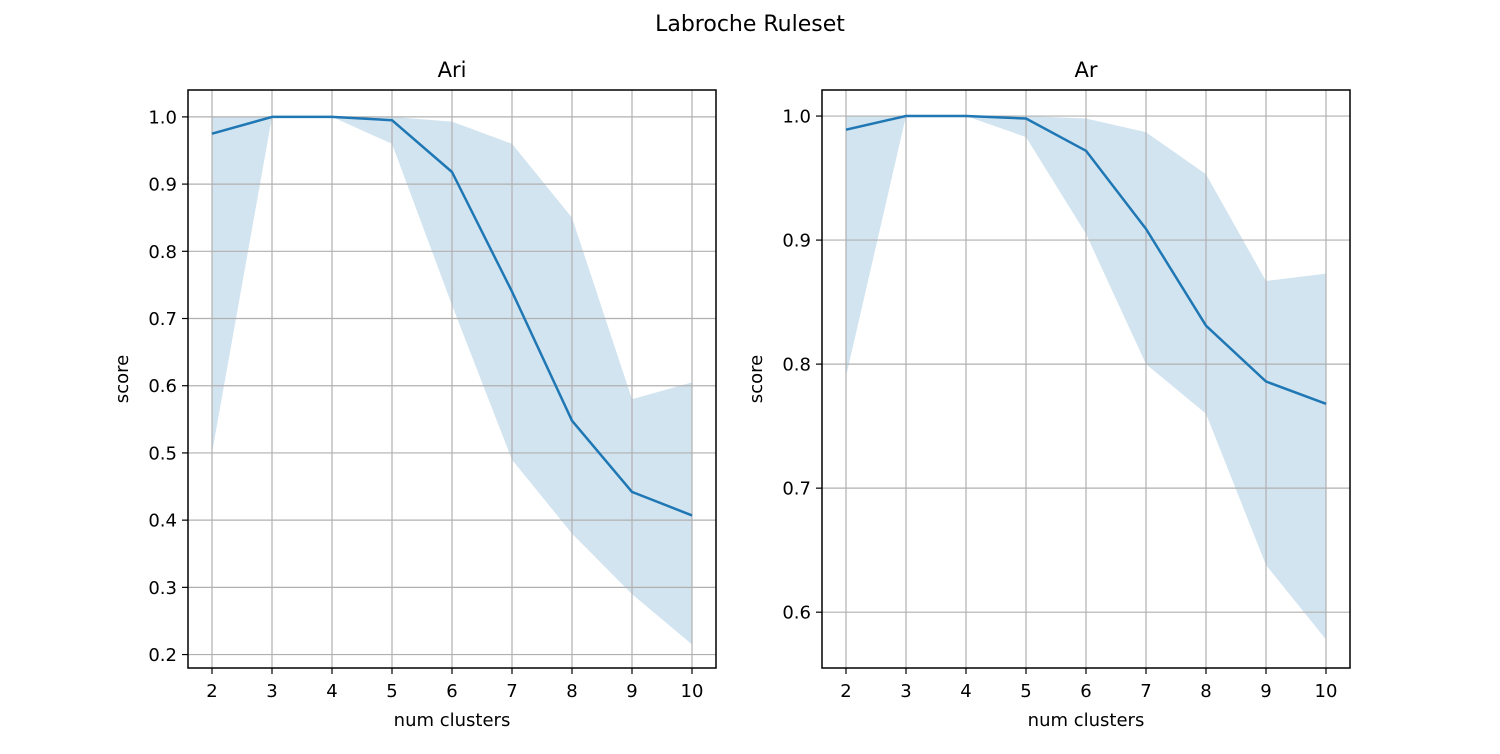 The height and width of the screenshot is (754, 1500). Describe the element at coordinates (750, 24) in the screenshot. I see `figure-title: Labroche Ruleset` at that location.